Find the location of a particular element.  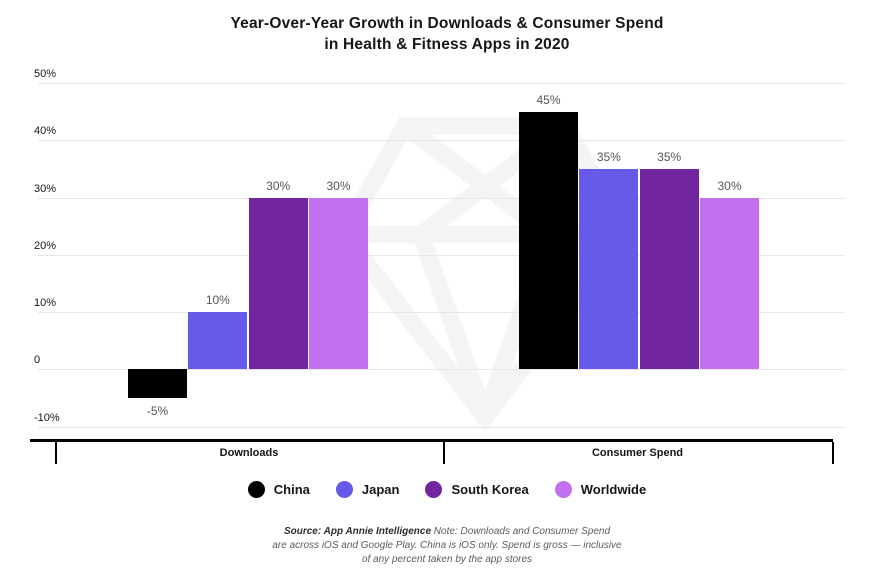

y-tick-label-10: 10% is located at coordinates (45, 303).